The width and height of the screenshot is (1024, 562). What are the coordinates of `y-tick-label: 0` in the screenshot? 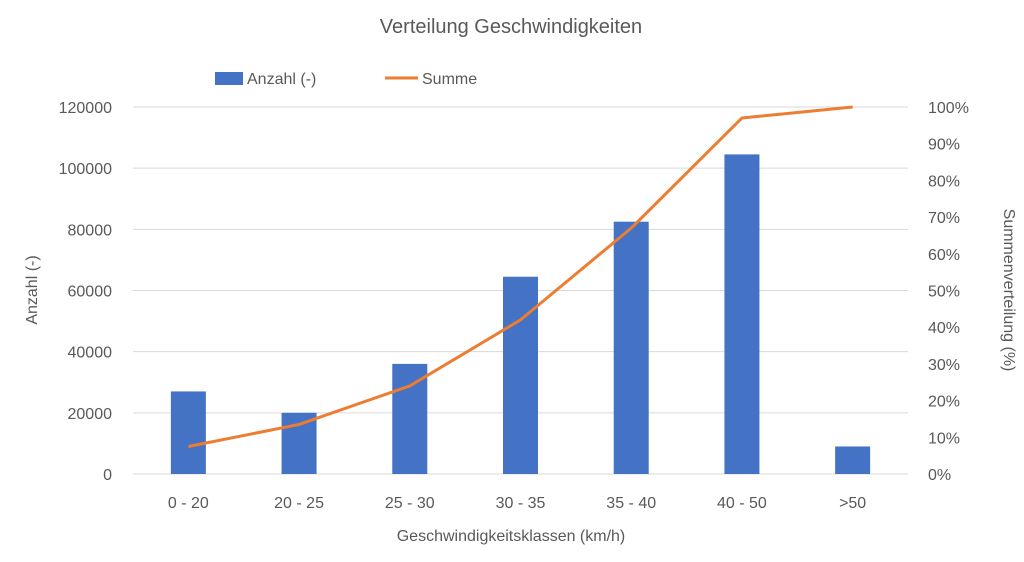 It's located at (107, 475).